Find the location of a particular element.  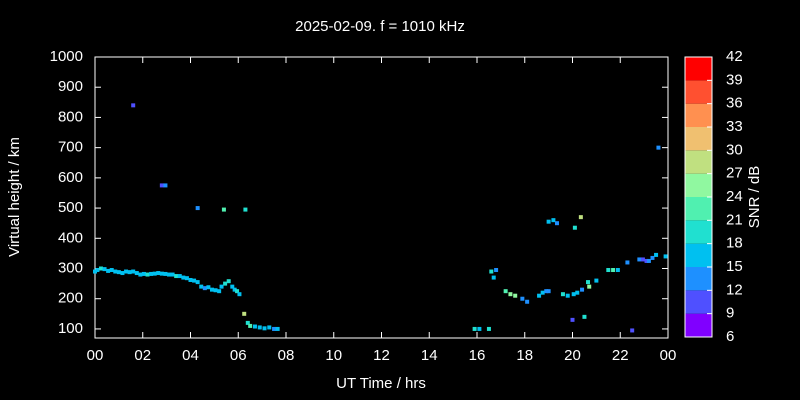

colorbar-tick-label: 30 is located at coordinates (734, 149).